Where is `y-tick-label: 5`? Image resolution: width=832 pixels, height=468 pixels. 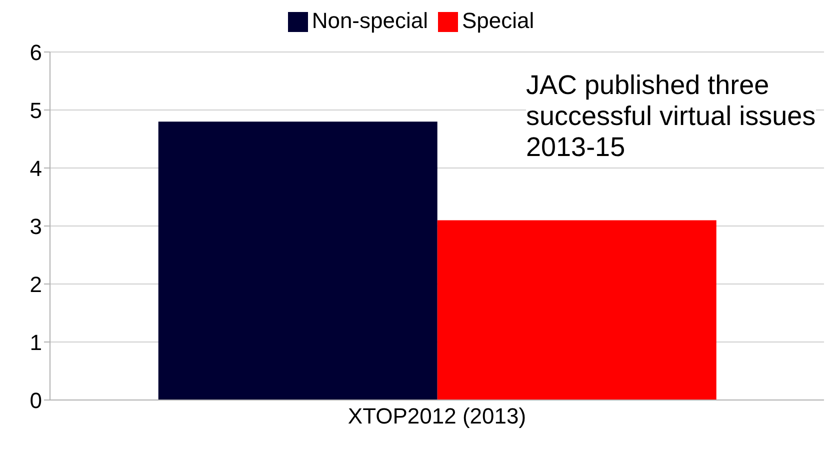 y-tick-label: 5 is located at coordinates (36, 110).